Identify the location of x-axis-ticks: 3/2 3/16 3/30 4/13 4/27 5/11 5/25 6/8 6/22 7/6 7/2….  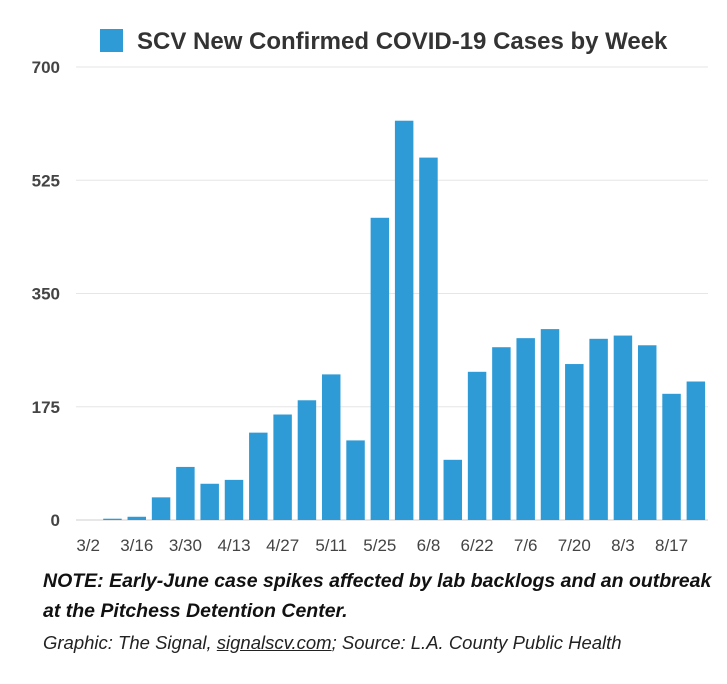
(382, 545).